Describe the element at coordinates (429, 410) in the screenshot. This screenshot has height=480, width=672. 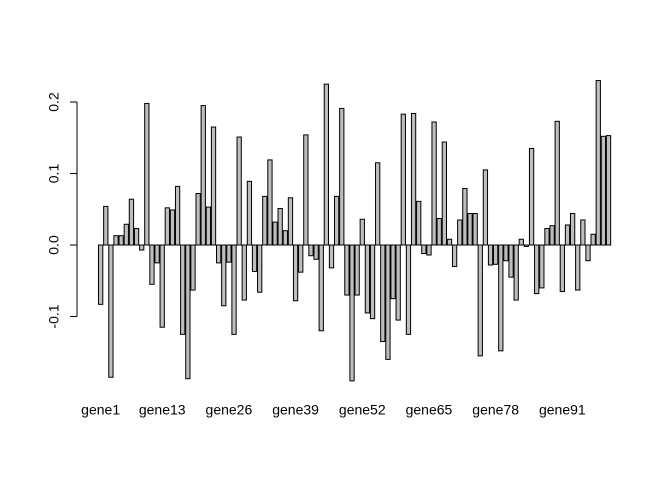
I see `x-tick-label: gene65` at that location.